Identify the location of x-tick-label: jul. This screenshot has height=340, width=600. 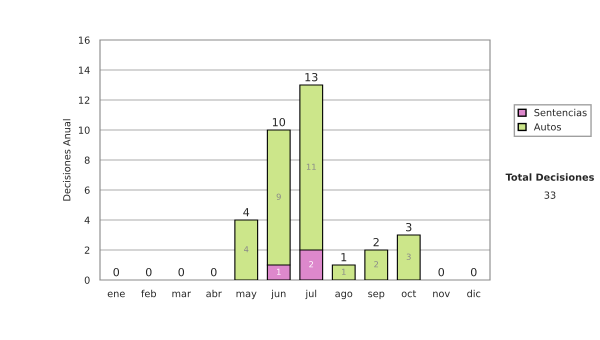
(310, 295).